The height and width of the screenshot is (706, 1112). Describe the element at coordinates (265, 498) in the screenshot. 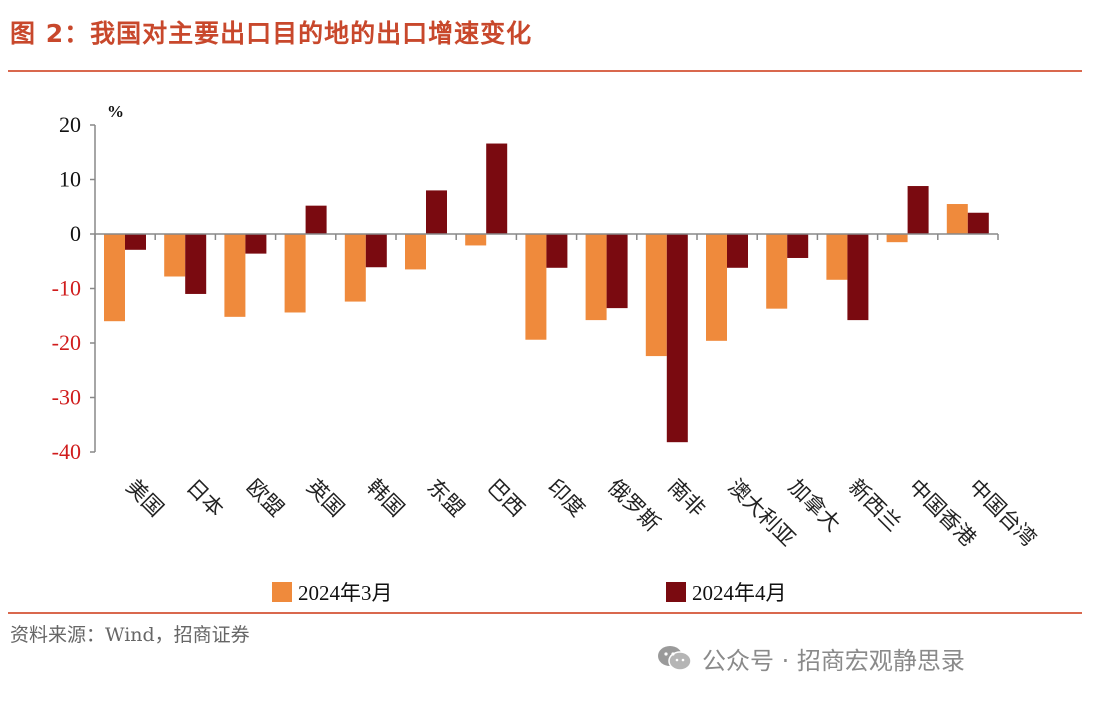

I see `x-tick-label: 欧盟` at that location.